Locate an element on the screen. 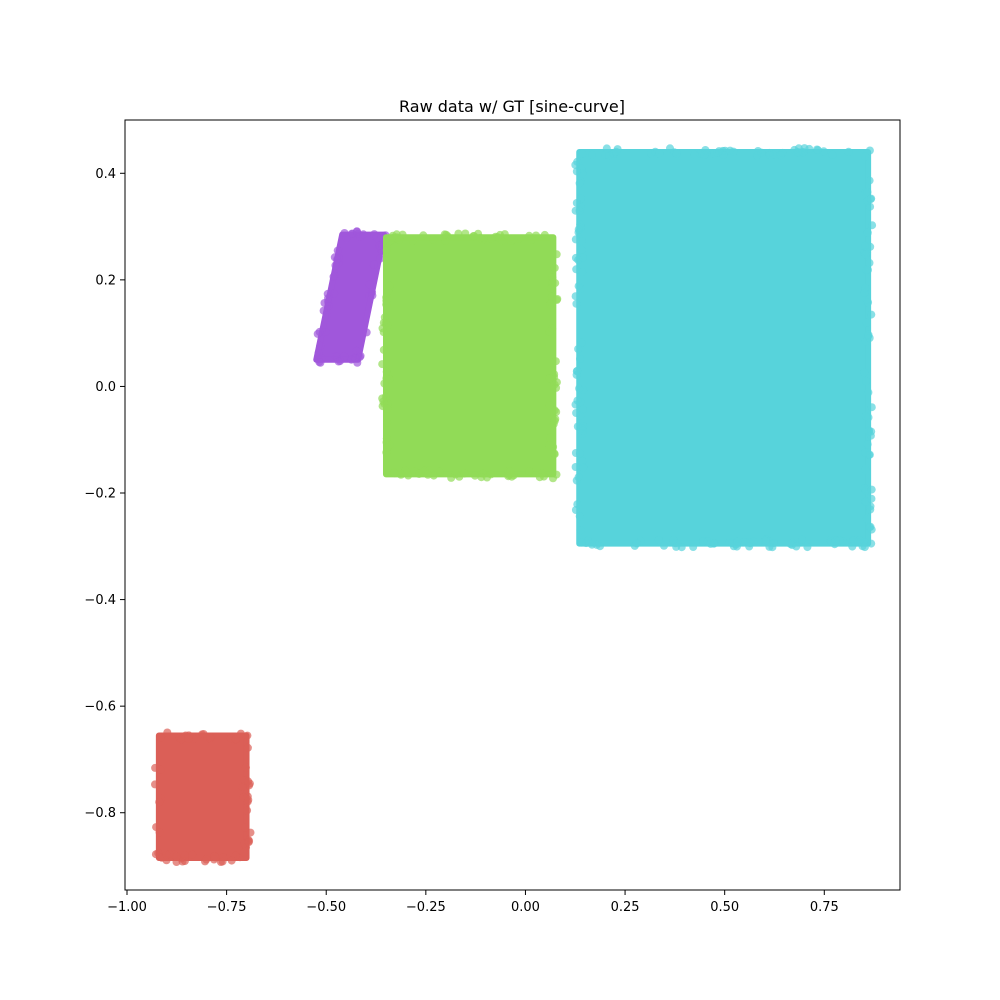 Image resolution: width=1000 pixels, height=1000 pixels. x-tick-label: 0.50 is located at coordinates (724, 907).